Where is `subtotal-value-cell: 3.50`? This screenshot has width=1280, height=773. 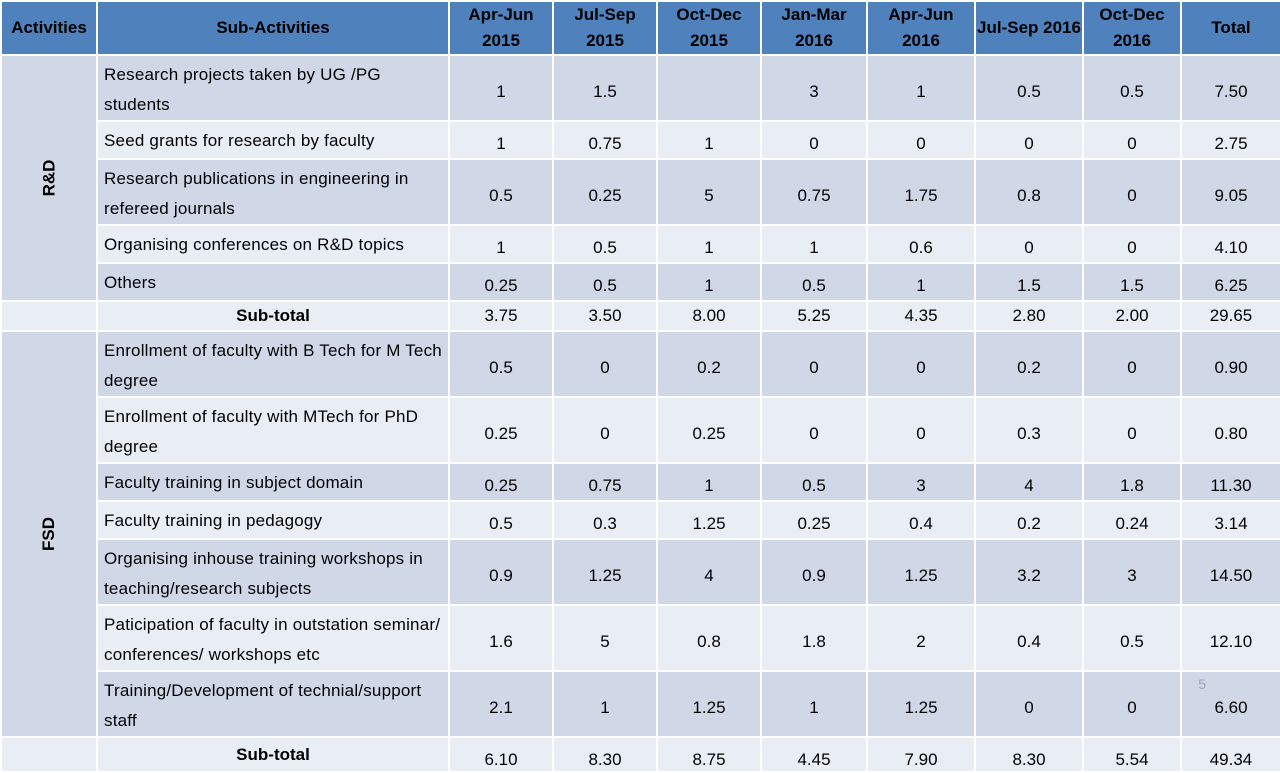
subtotal-value-cell: 3.50 is located at coordinates (605, 316).